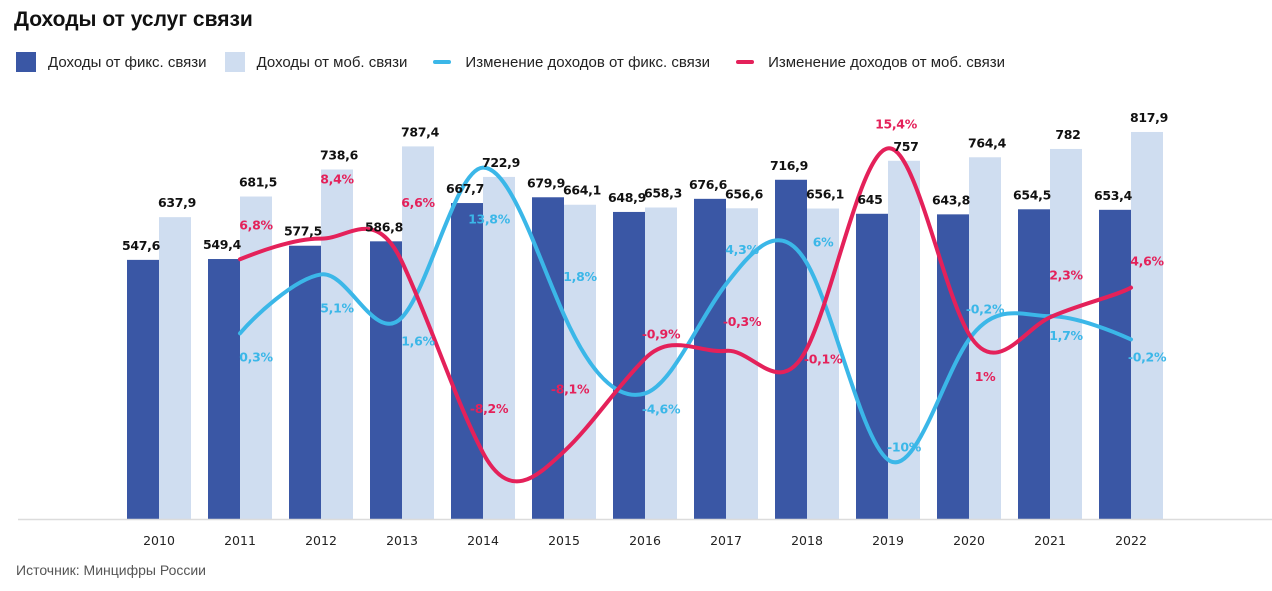 The image size is (1272, 591). What do you see at coordinates (1147, 325) in the screenshot?
I see `bar-mobile-2022` at bounding box center [1147, 325].